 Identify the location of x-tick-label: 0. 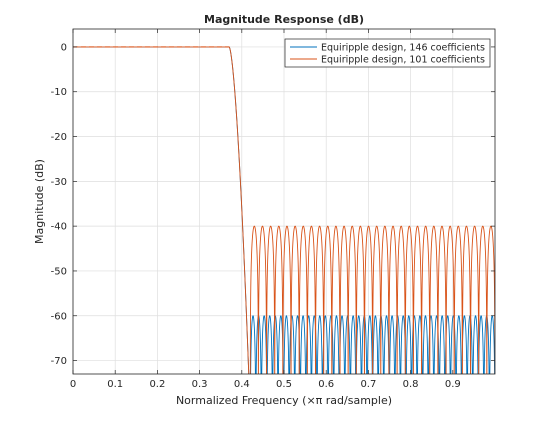
(73, 384).